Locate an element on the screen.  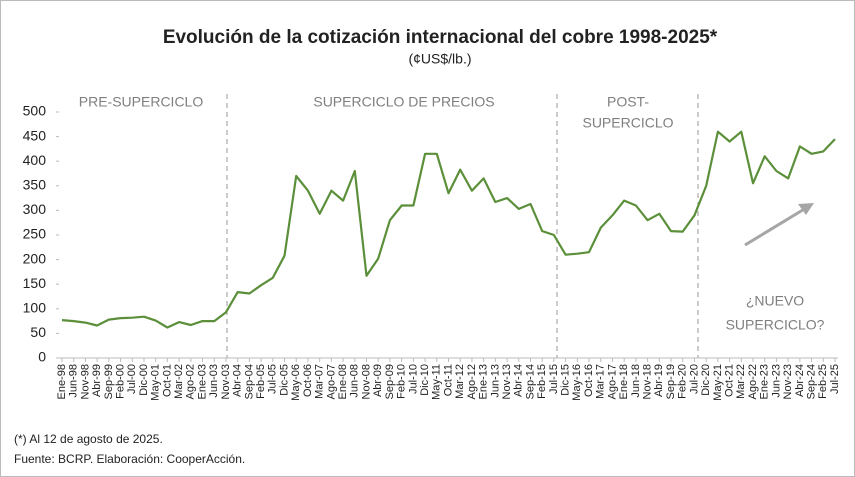
x-tick-label: Oct-21 is located at coordinates (729, 380).